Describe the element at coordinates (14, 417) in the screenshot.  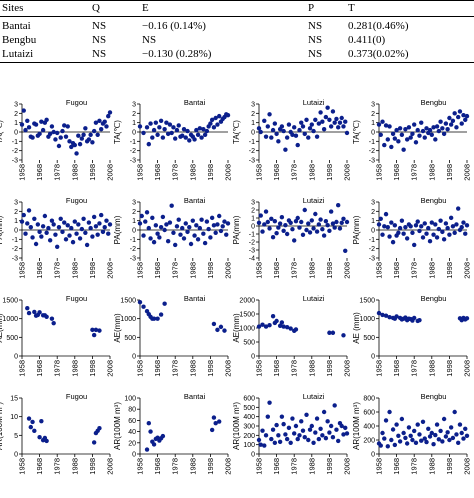
I see `y-tick-label: 10` at that location.